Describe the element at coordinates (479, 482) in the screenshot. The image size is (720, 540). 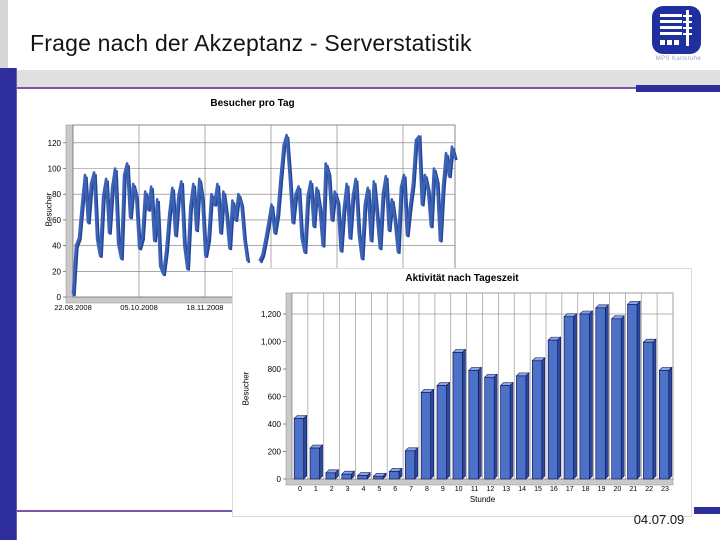
I see `plot-floor` at that location.